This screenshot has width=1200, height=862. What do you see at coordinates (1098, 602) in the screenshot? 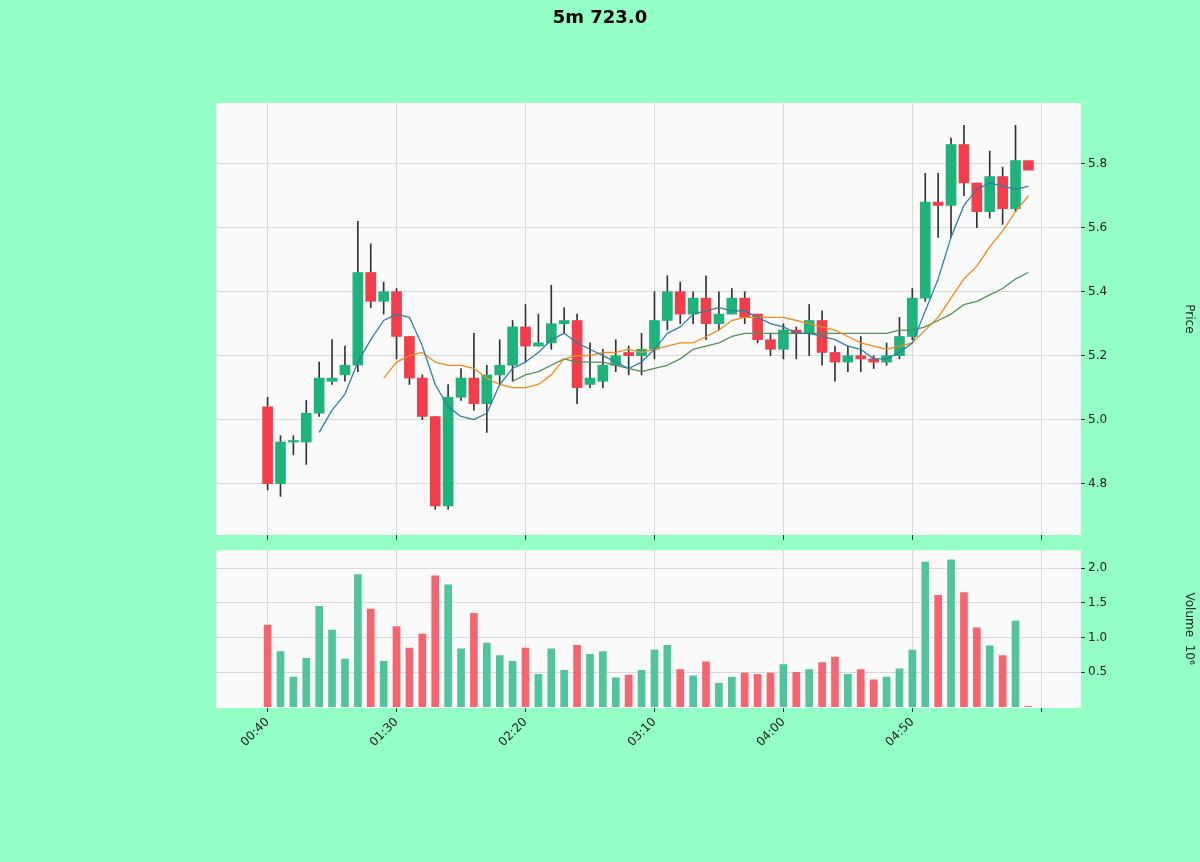
I see `y-tick-label: 1.5` at bounding box center [1098, 602].